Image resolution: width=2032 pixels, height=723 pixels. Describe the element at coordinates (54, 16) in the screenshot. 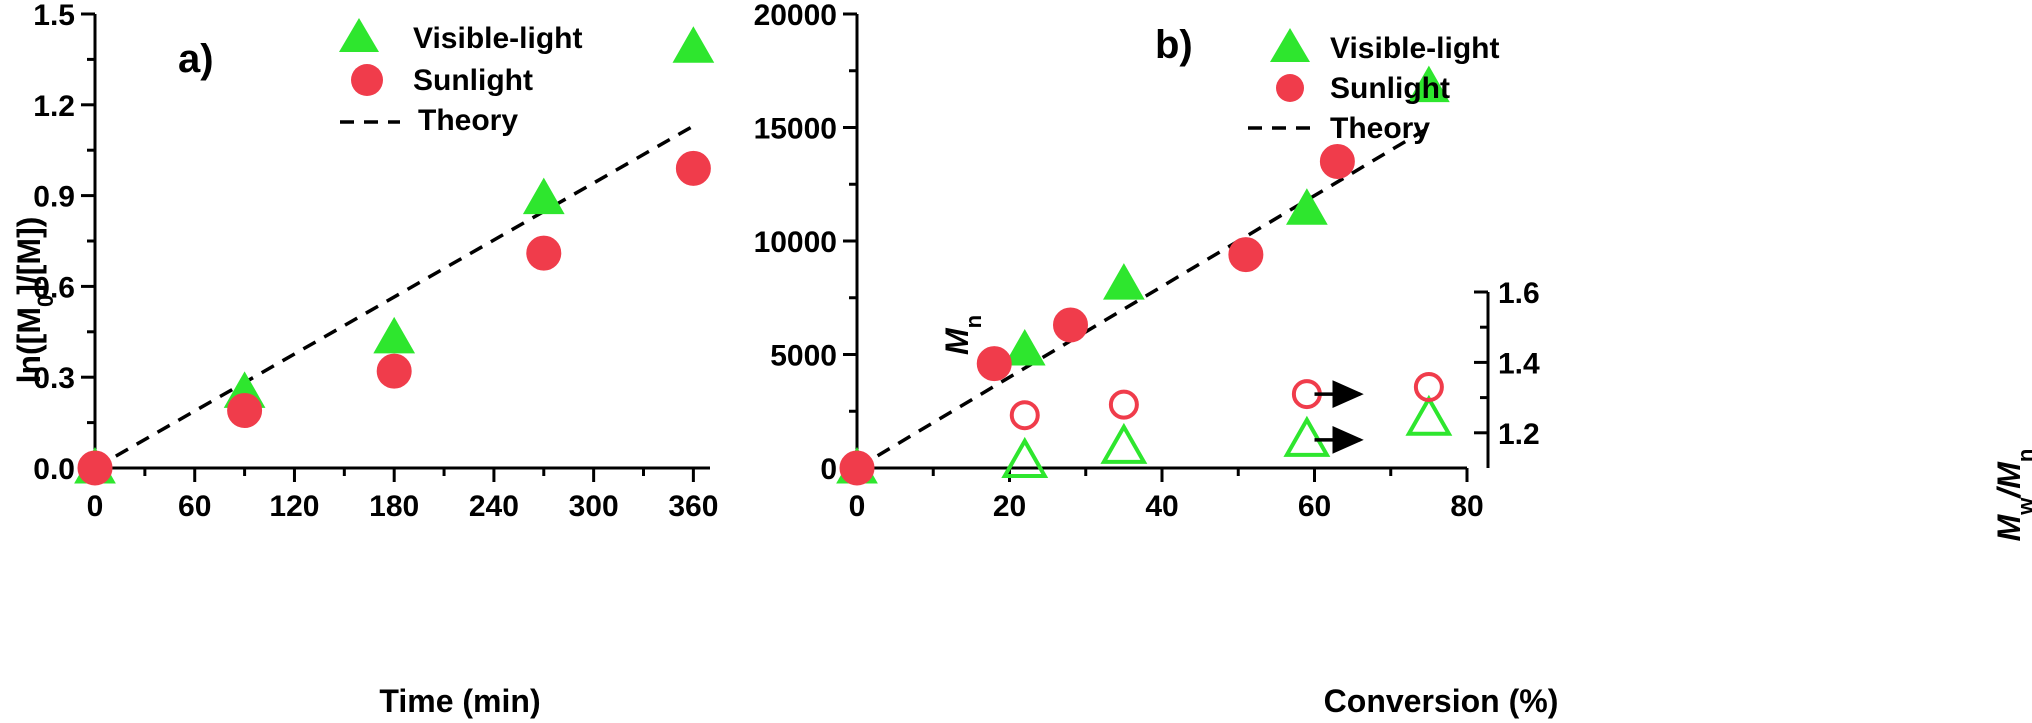

I see `panel-a-y-tick-label: 1.5` at that location.